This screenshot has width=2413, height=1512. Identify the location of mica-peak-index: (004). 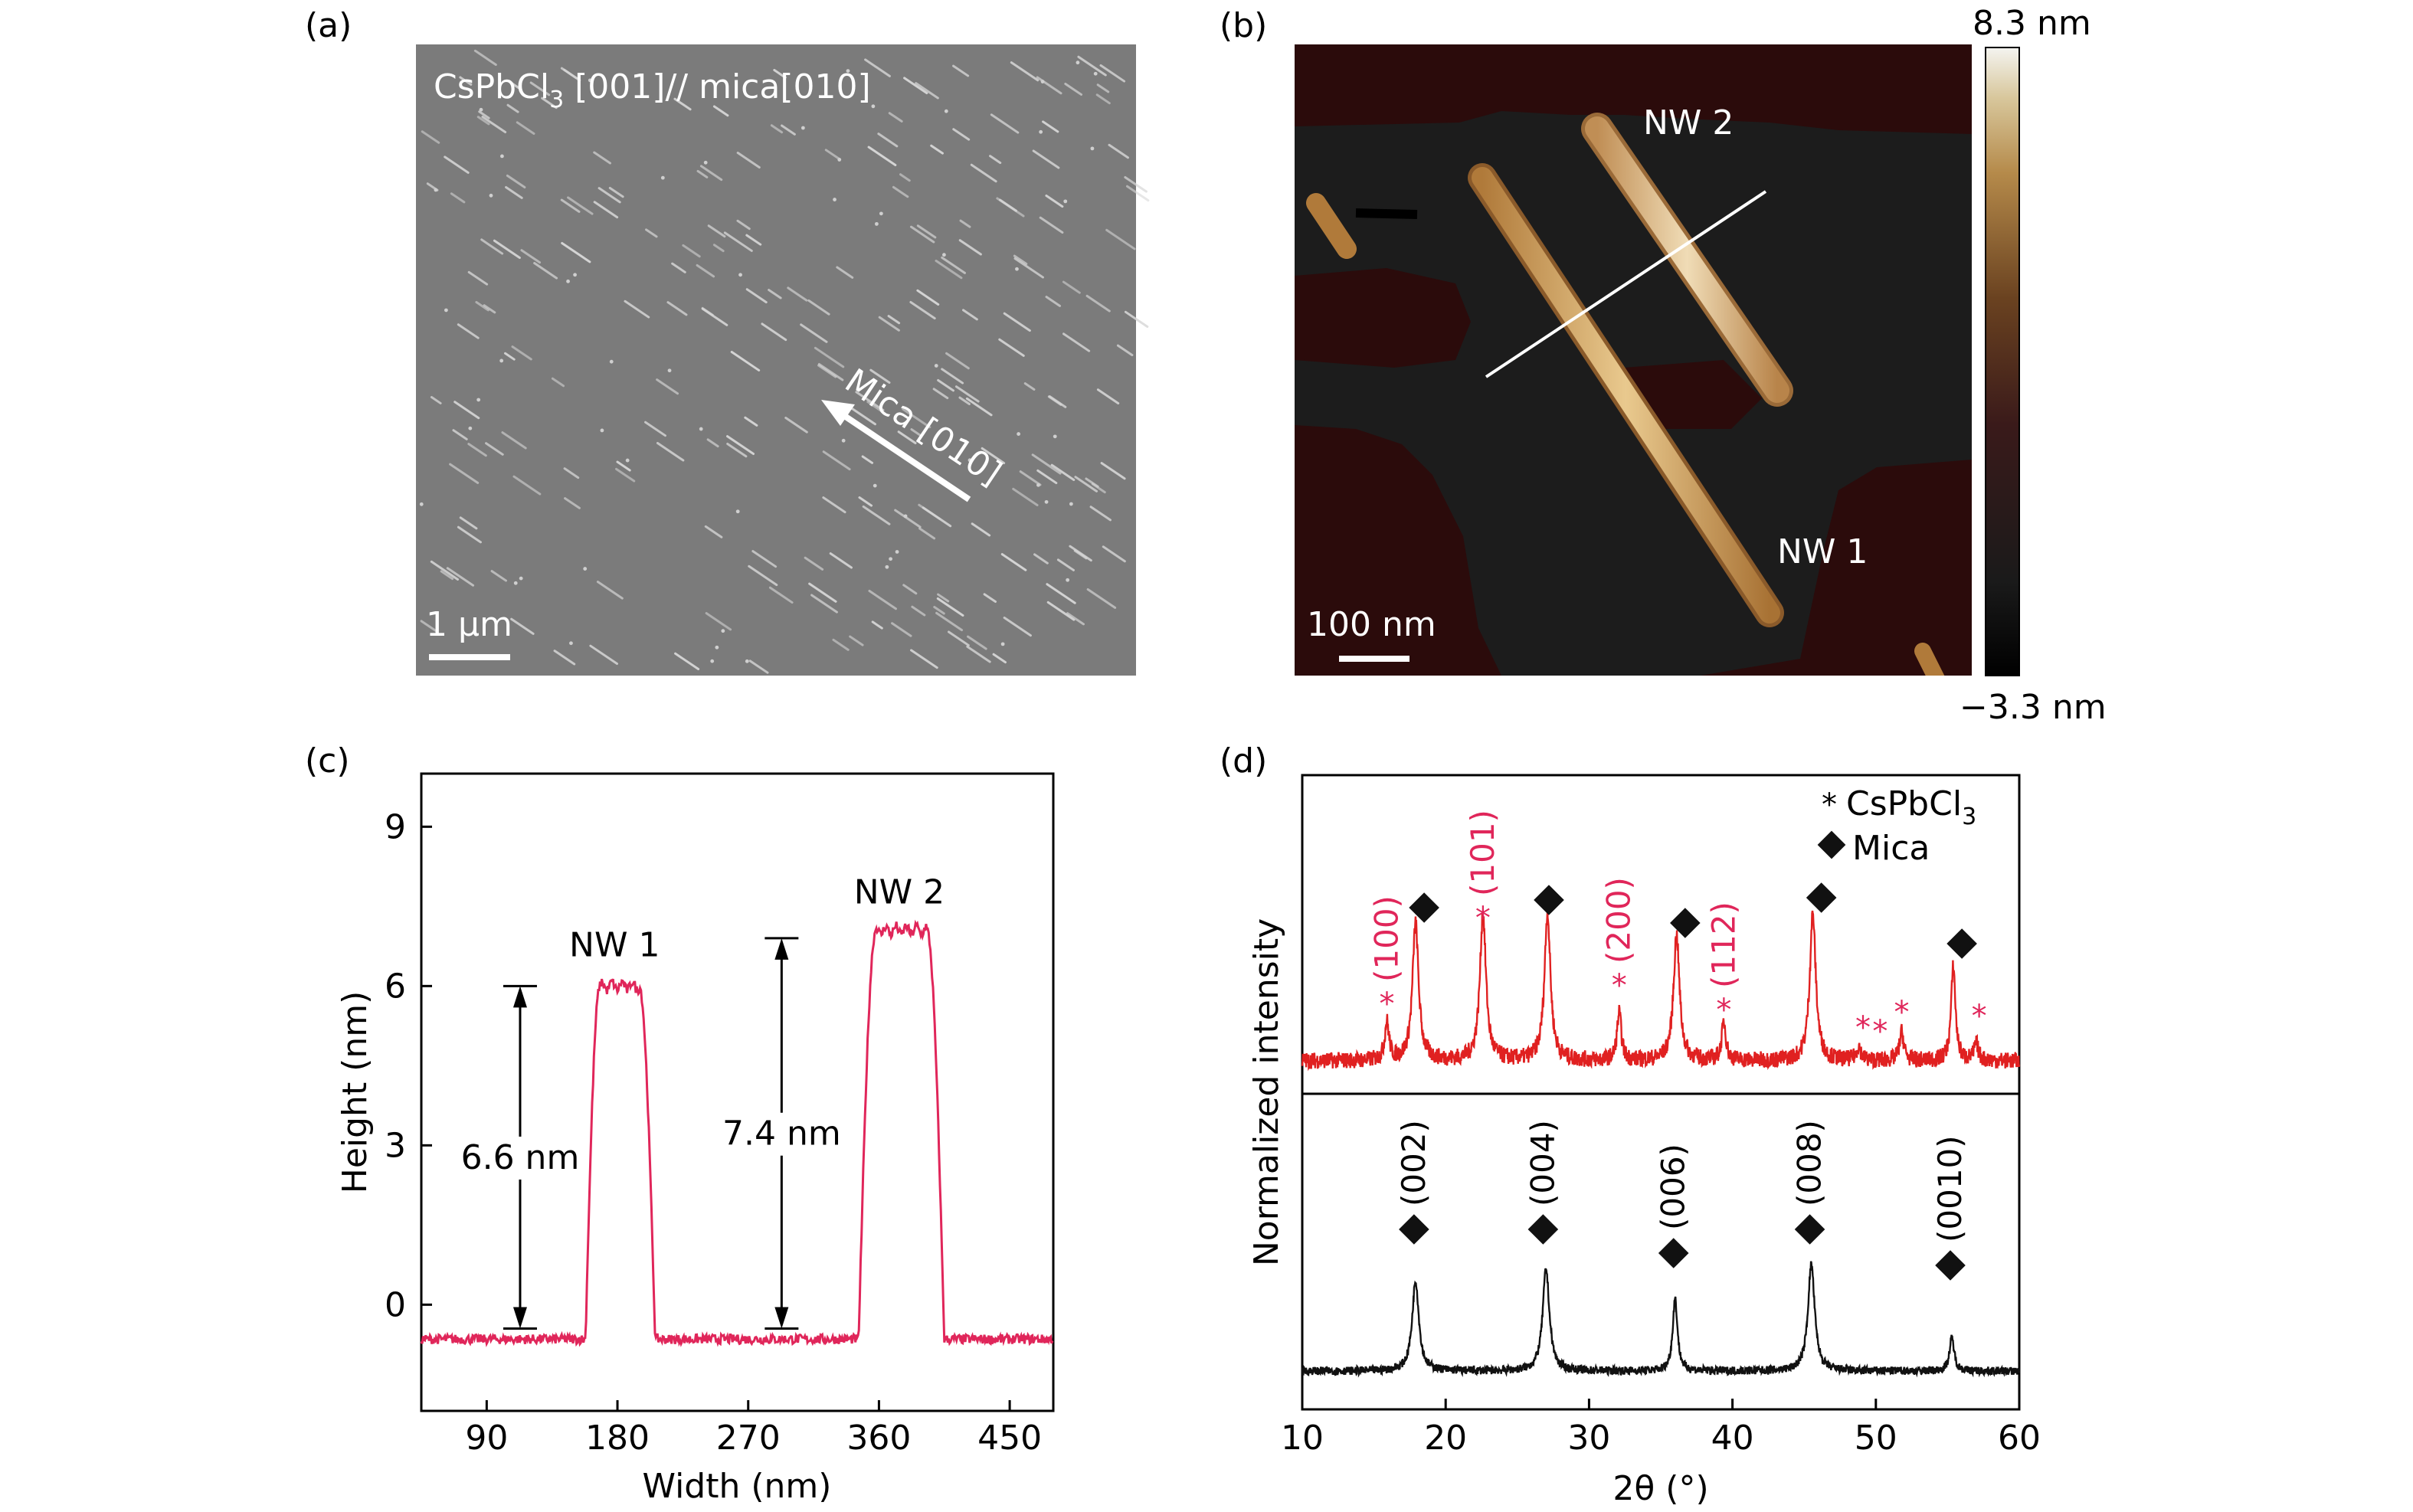
(1542, 1163).